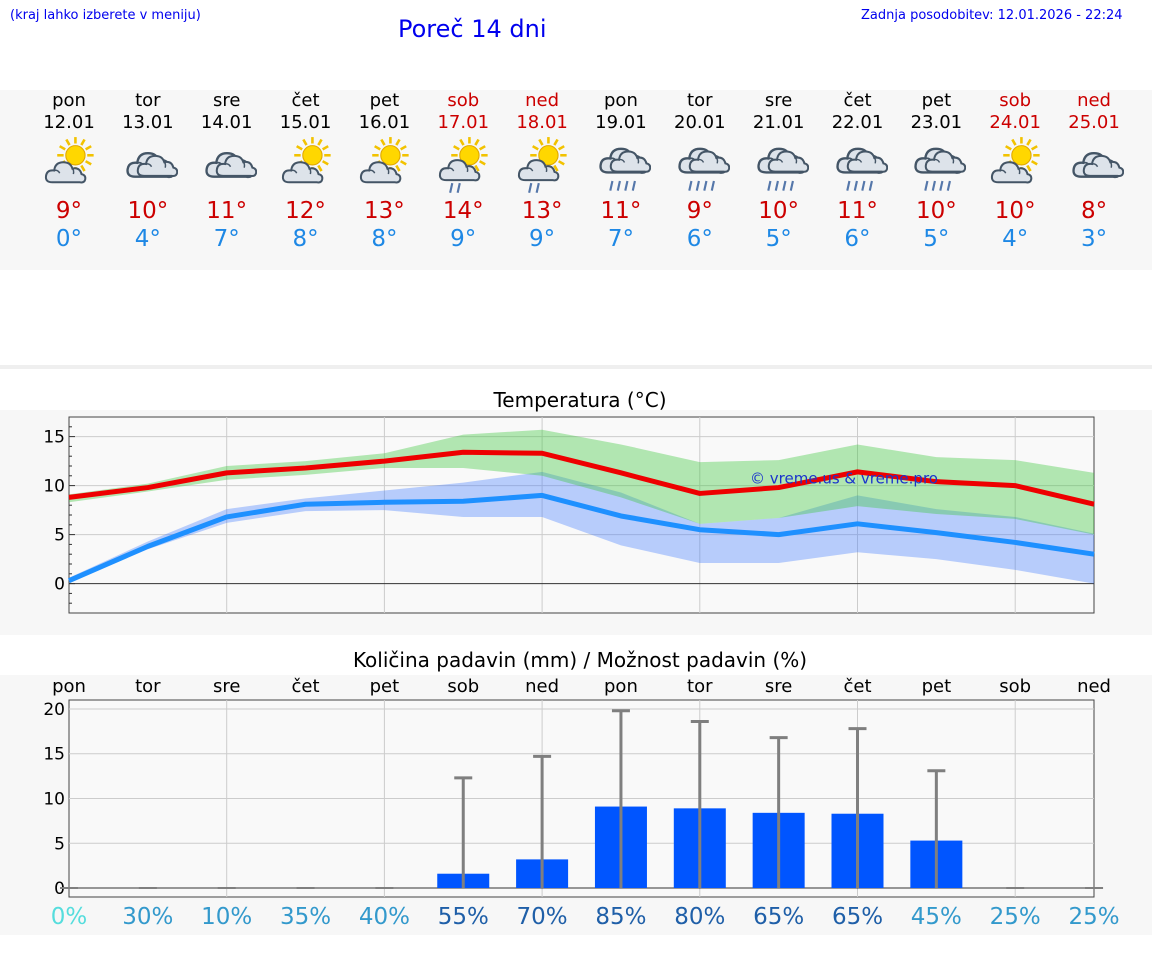 This screenshot has width=1152, height=975. I want to click on min-temperature-range, so click(582, 527).